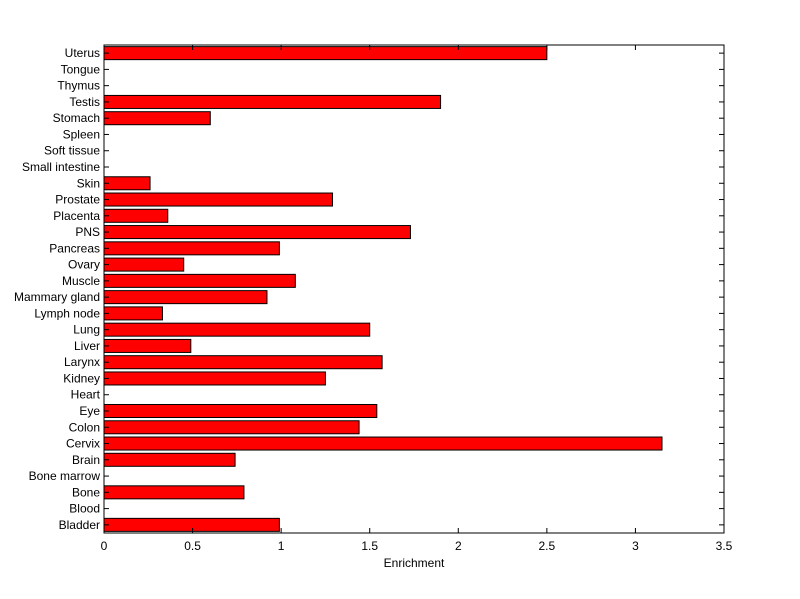 The height and width of the screenshot is (599, 800). What do you see at coordinates (635, 546) in the screenshot?
I see `x-tick-label: 3` at bounding box center [635, 546].